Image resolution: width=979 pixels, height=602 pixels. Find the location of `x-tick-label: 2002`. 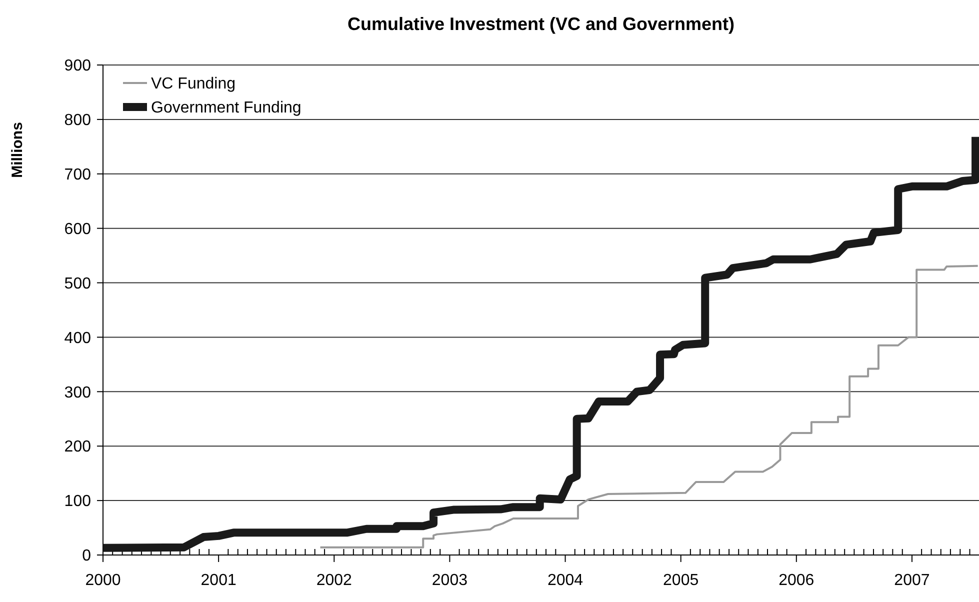

x-tick-label: 2002 is located at coordinates (334, 580).